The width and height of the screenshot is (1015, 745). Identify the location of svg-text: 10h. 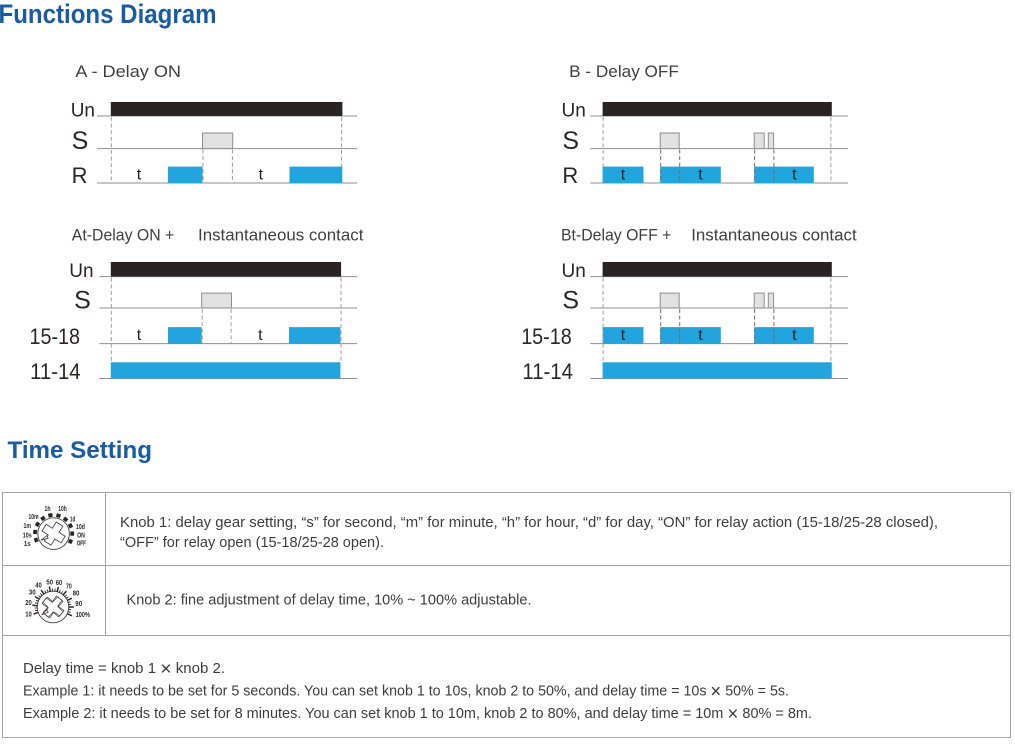
(62, 509).